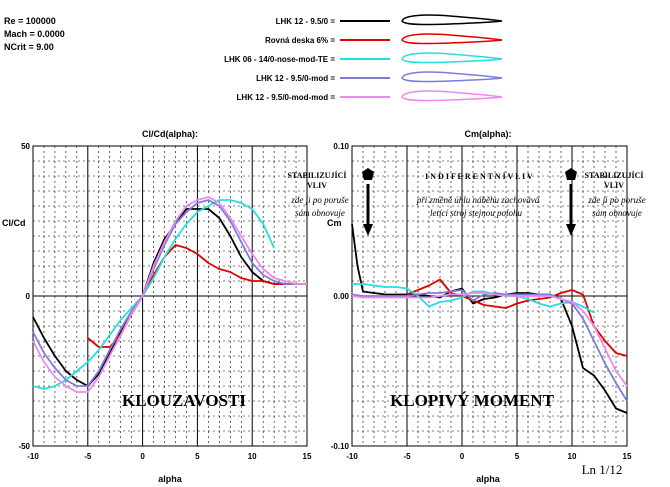 The image size is (670, 487). I want to click on left-xtick: 0, so click(142, 456).